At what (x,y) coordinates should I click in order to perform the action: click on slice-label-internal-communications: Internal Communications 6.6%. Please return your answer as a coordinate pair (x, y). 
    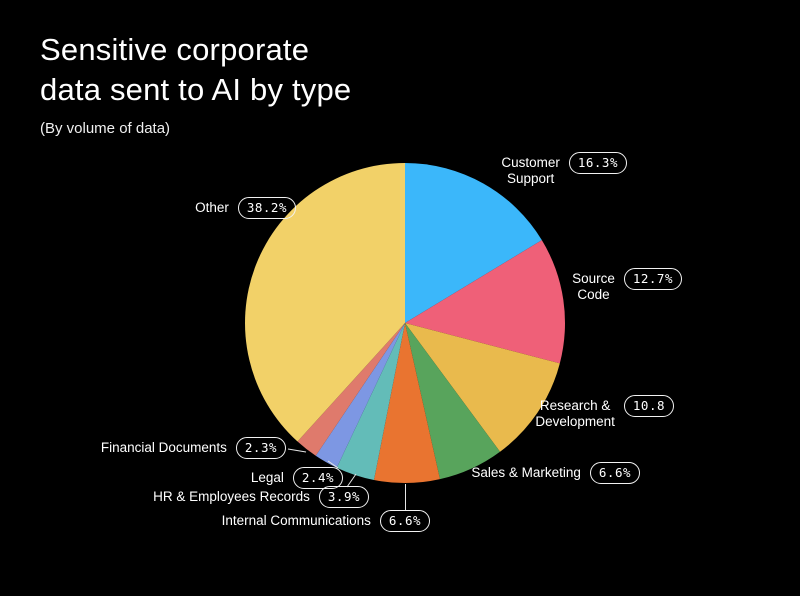
    Looking at the image, I should click on (326, 521).